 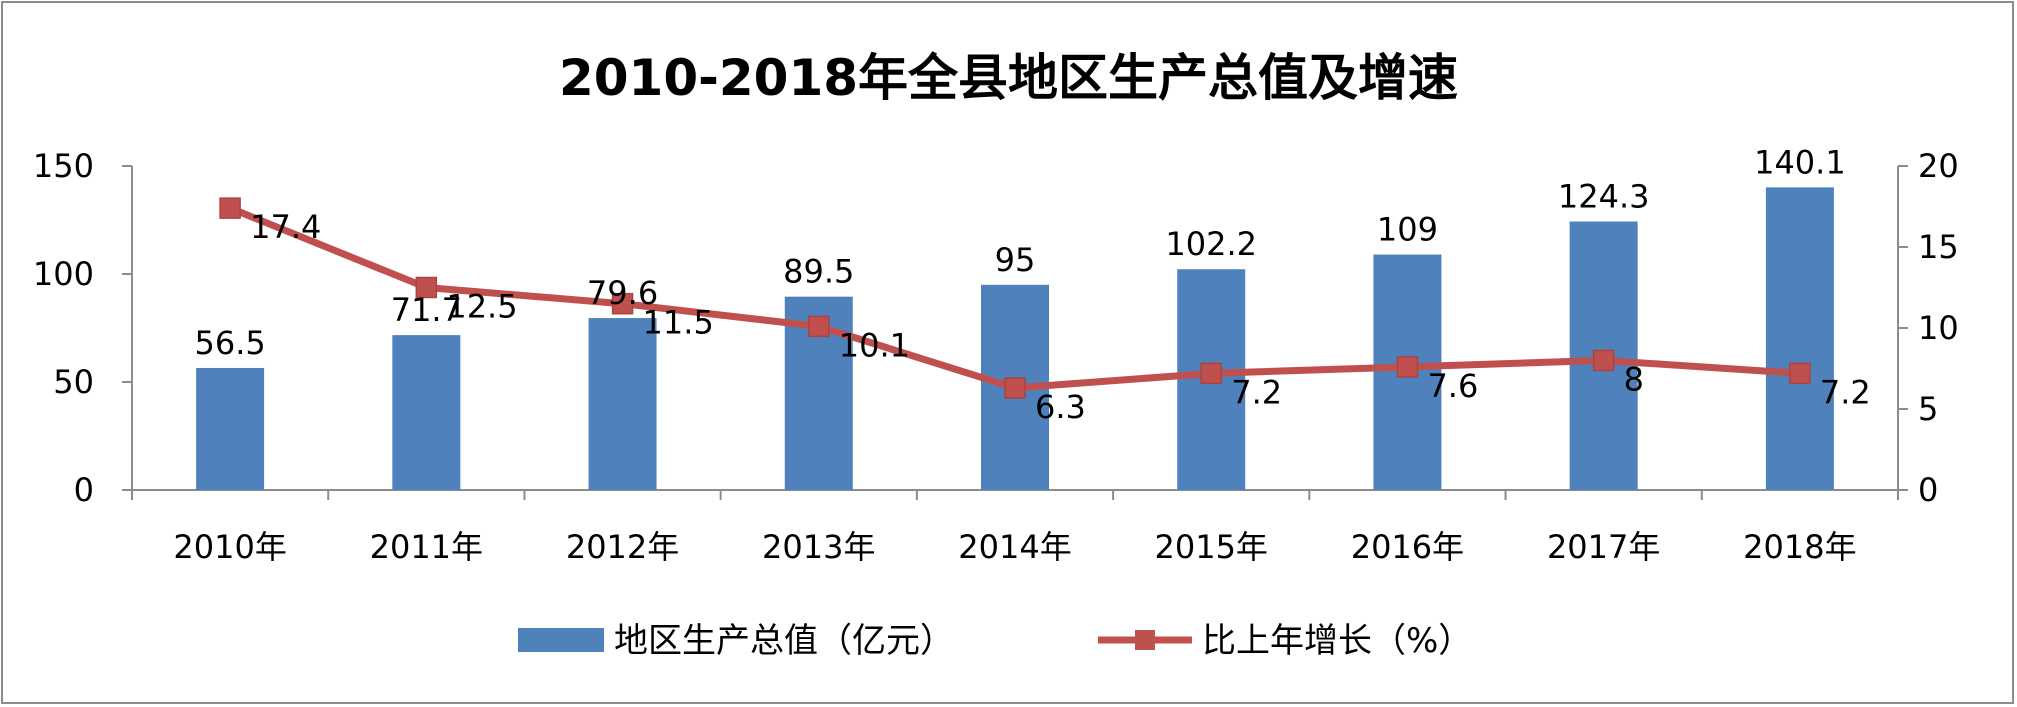 What do you see at coordinates (1938, 247) in the screenshot?
I see `y-right-tick-label: 15` at bounding box center [1938, 247].